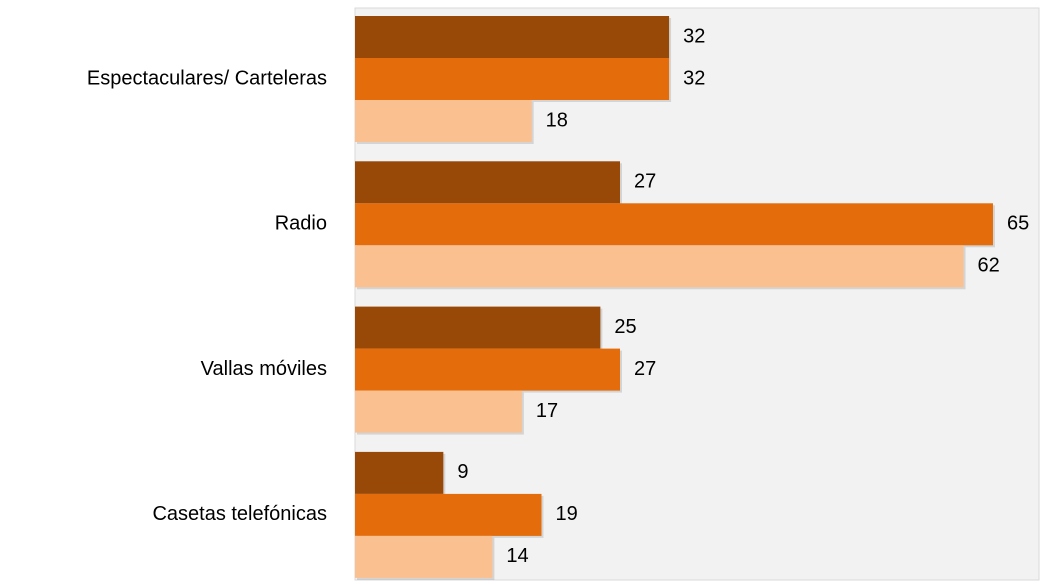  I want to click on y-tick-label: Vallas móviles, so click(264, 369).